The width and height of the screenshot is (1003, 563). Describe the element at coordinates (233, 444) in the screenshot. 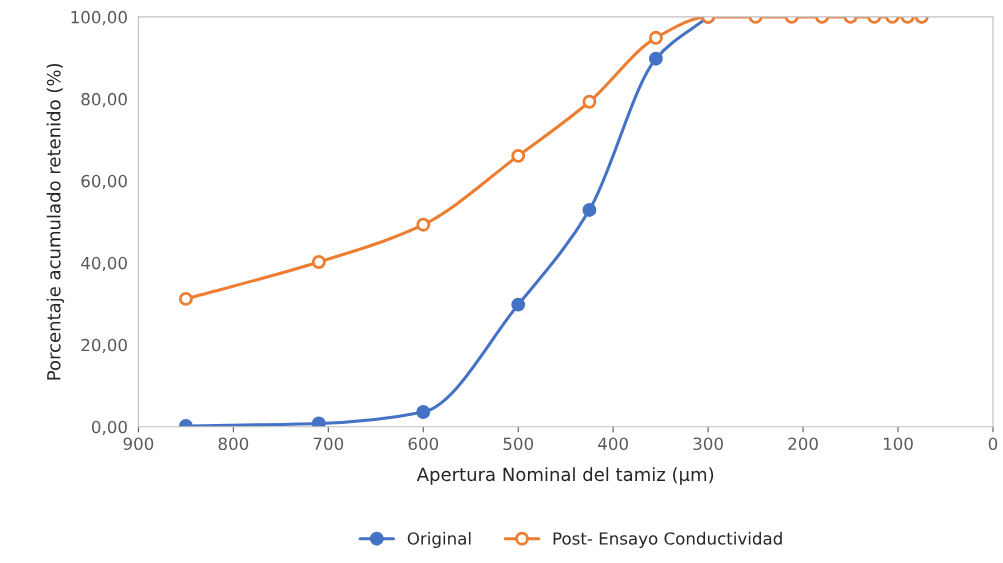

I see `x-tick-label: 800` at that location.